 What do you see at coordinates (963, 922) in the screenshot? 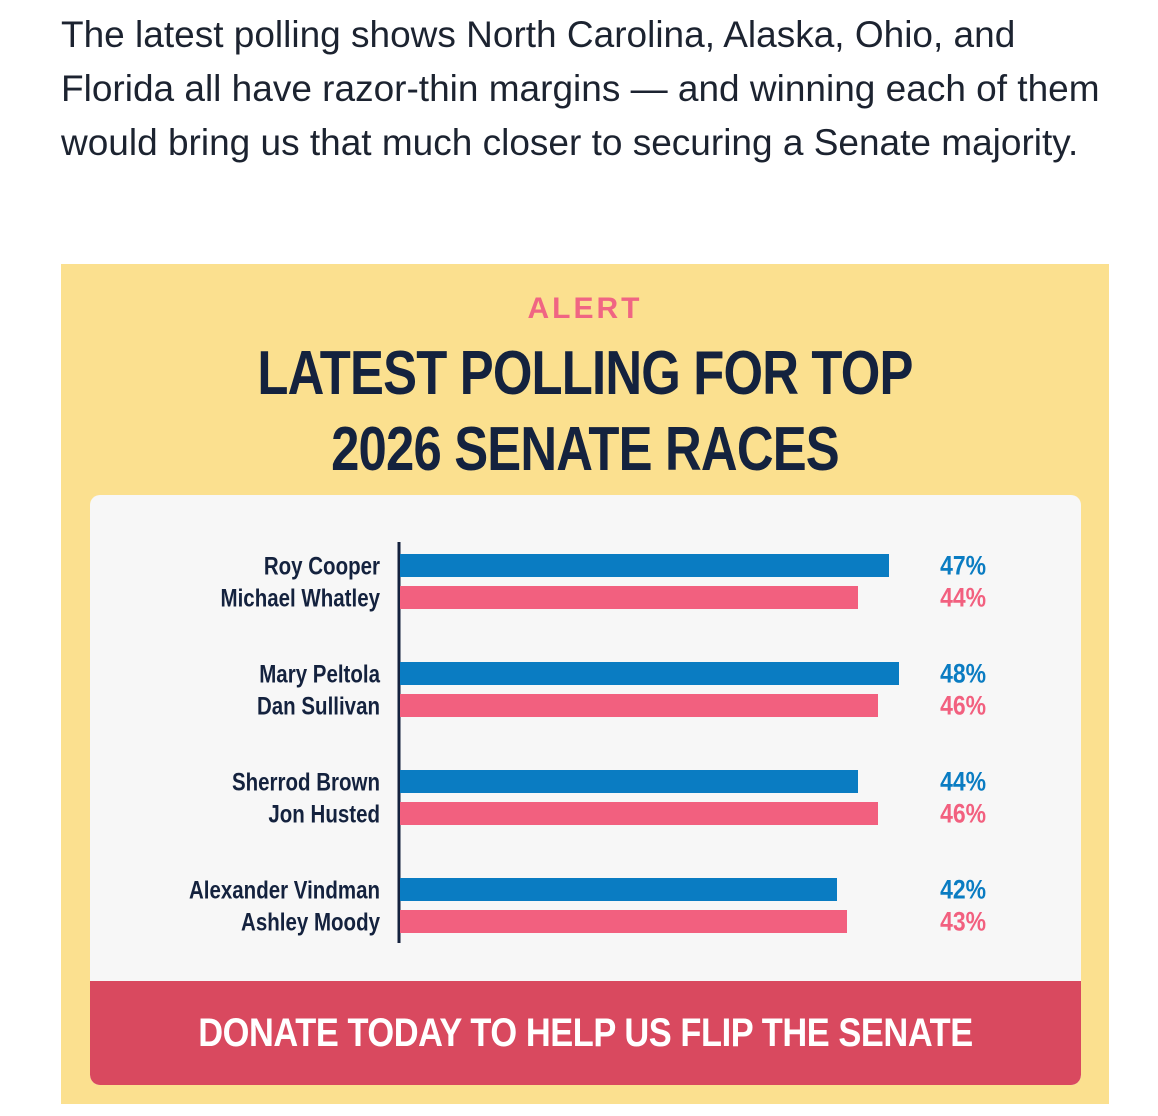
I see `value-label: 43%` at bounding box center [963, 922].